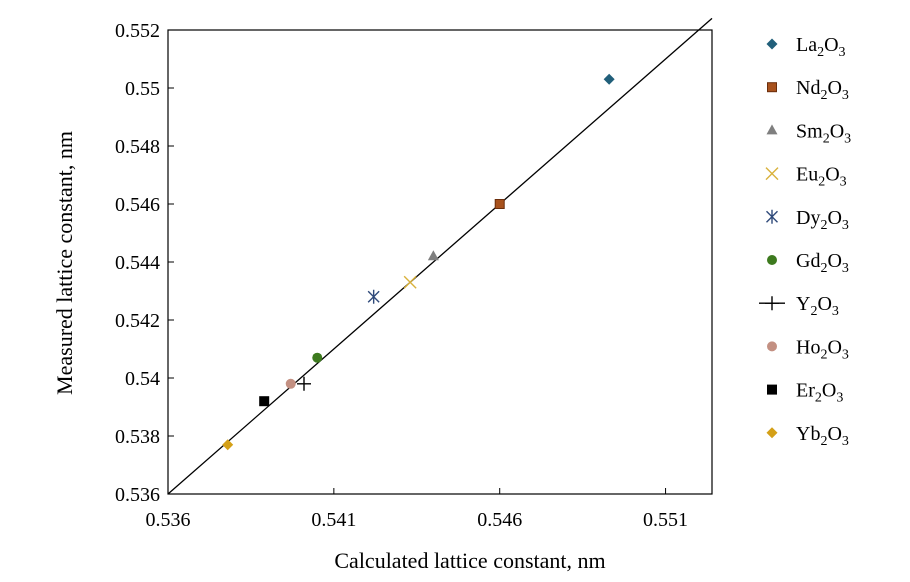 The width and height of the screenshot is (910, 582). I want to click on legend-marker-y2o3, so click(772, 303).